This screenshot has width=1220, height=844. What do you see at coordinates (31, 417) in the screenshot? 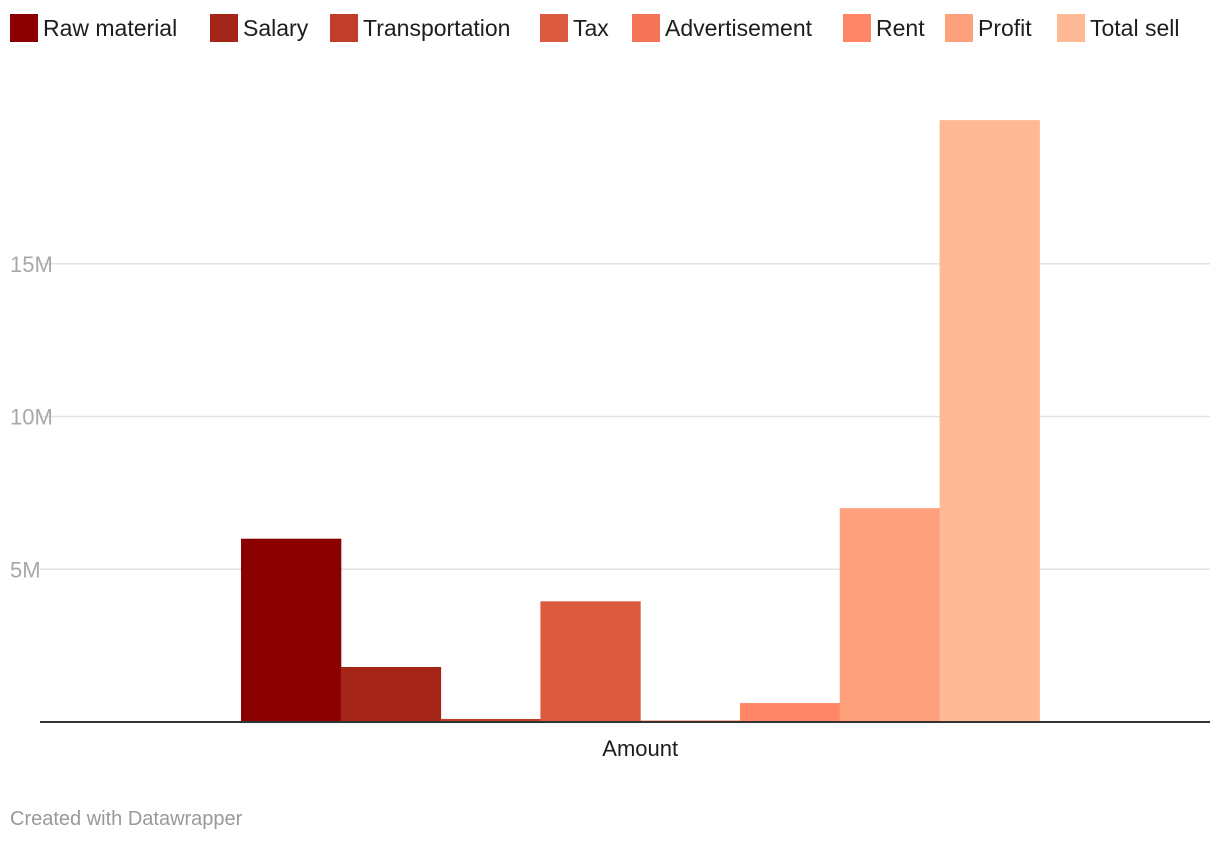
I see `y-tick-label: 10M` at bounding box center [31, 417].